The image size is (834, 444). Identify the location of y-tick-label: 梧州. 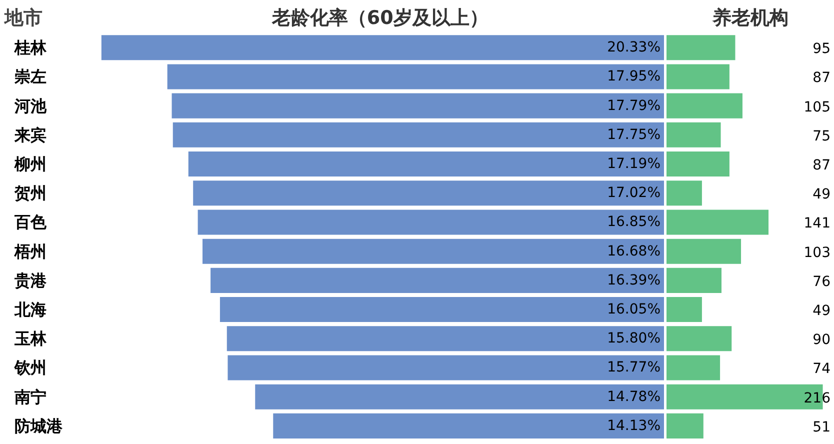
(30, 251).